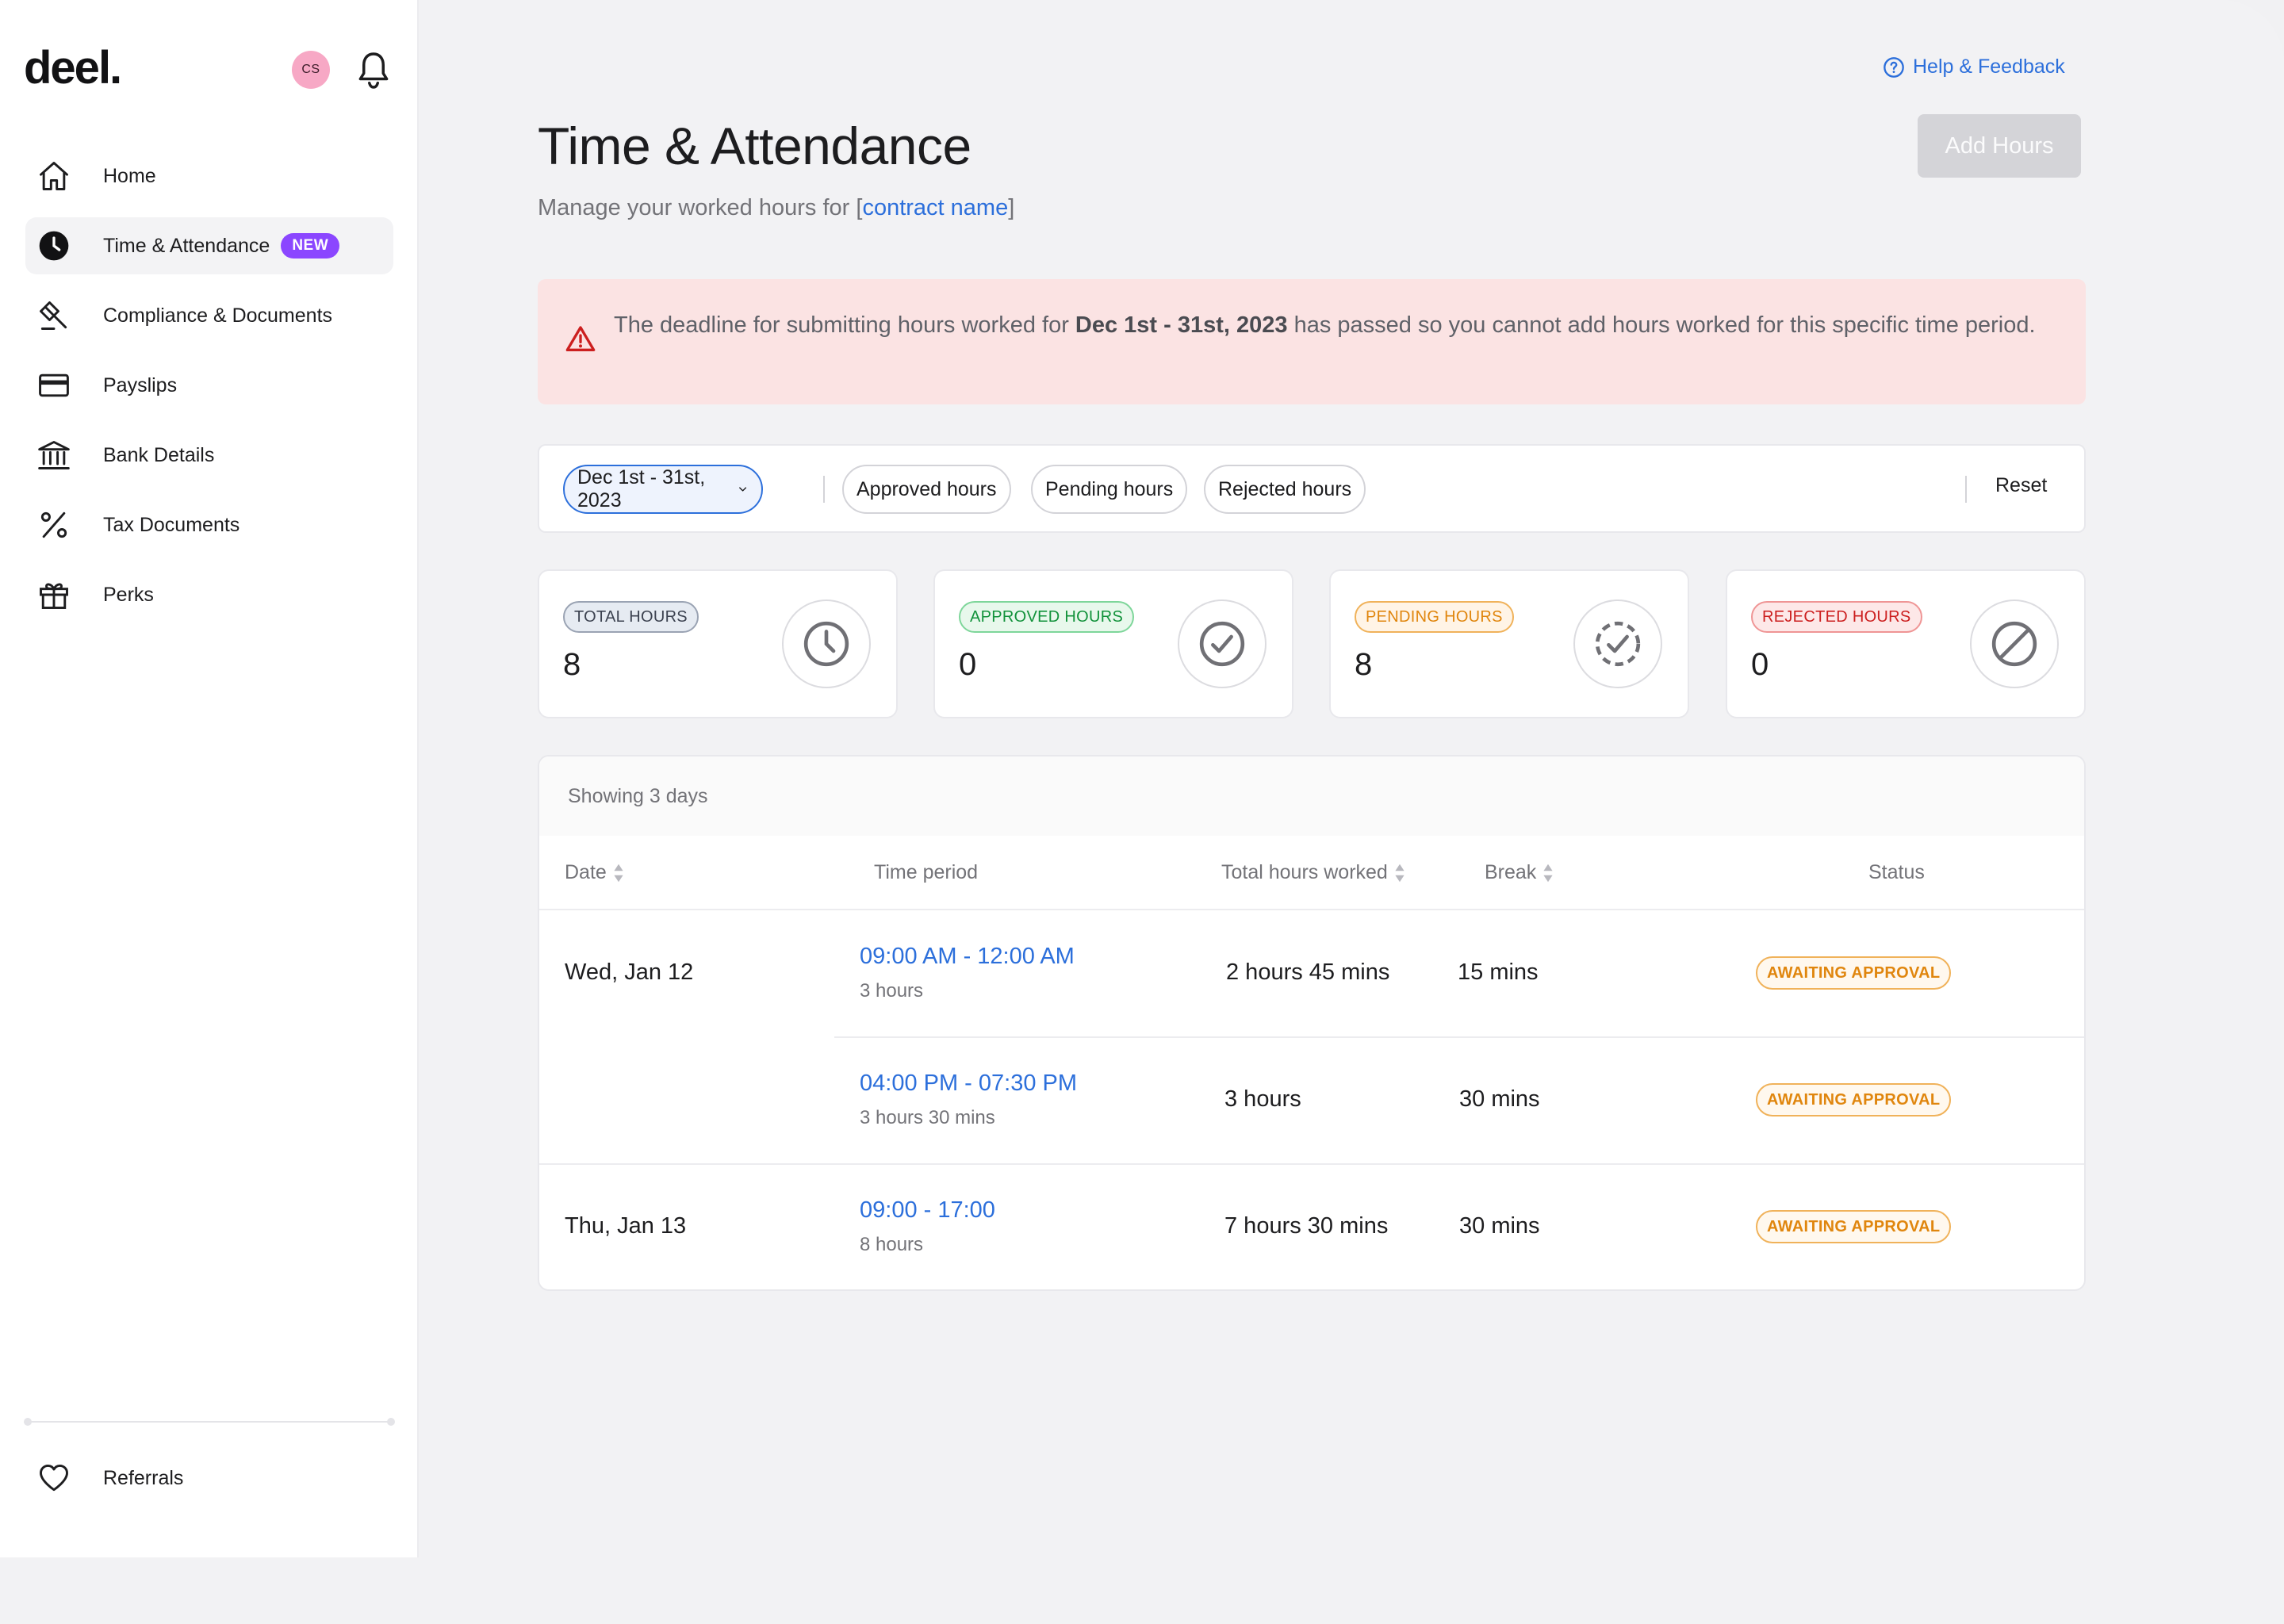 This screenshot has width=2284, height=1624. What do you see at coordinates (1262, 1099) in the screenshot?
I see `total-hours-worked: 3 hours` at bounding box center [1262, 1099].